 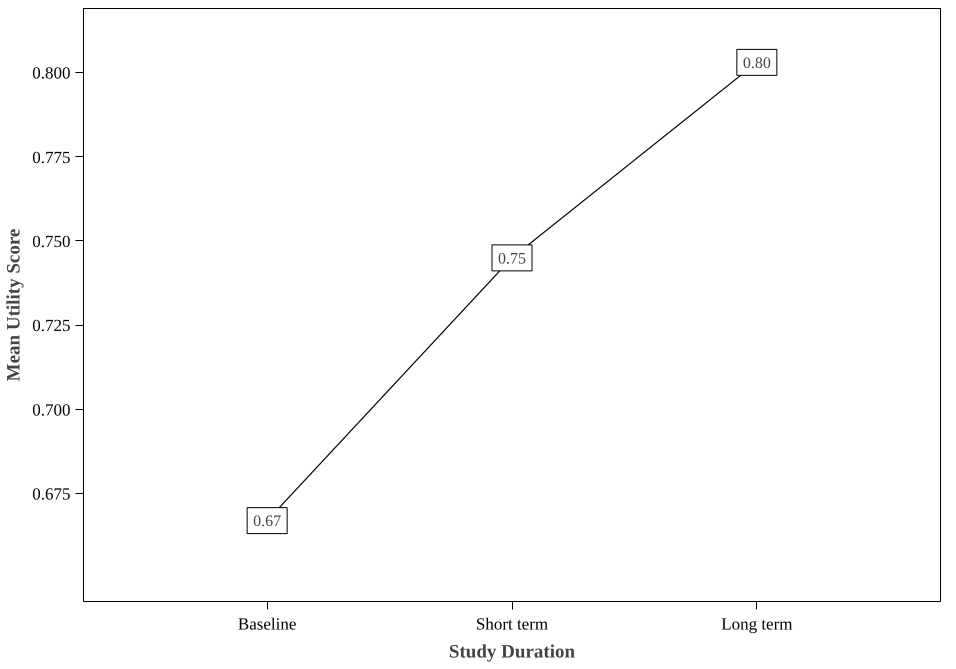 I want to click on y-tick-label: 0.725, so click(x=51, y=326).